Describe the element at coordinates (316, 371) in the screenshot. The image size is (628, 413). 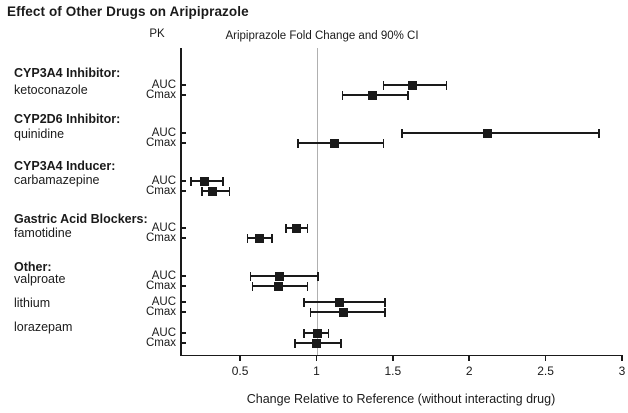
I see `x-tick-label: 1` at that location.